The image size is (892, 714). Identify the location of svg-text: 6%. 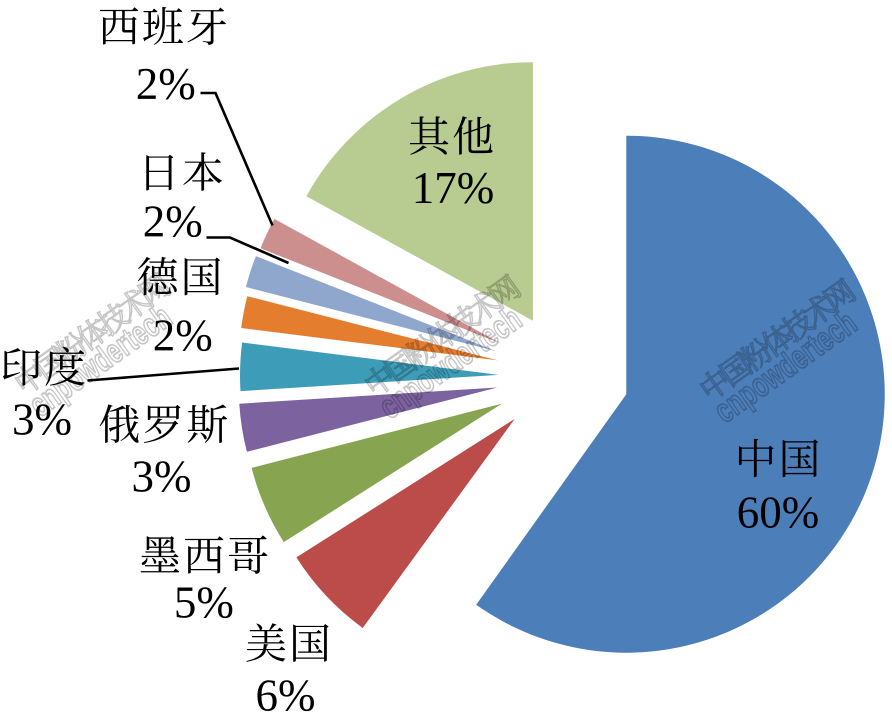
(286, 692).